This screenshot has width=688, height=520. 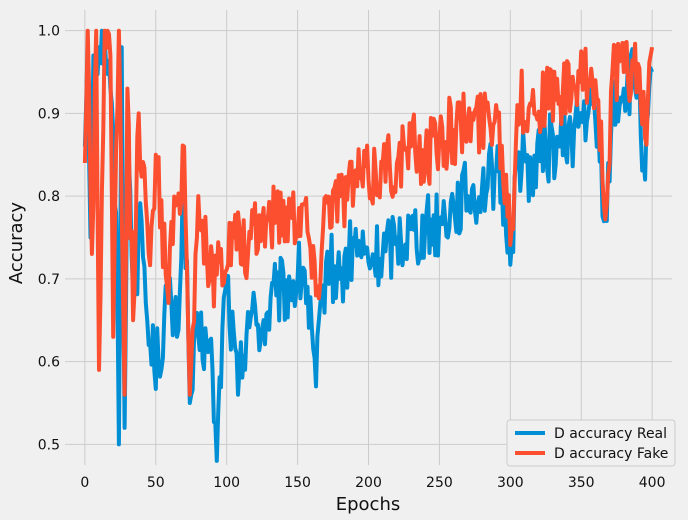 I want to click on legend: D accuracy Real D accuracy Fake, so click(x=591, y=443).